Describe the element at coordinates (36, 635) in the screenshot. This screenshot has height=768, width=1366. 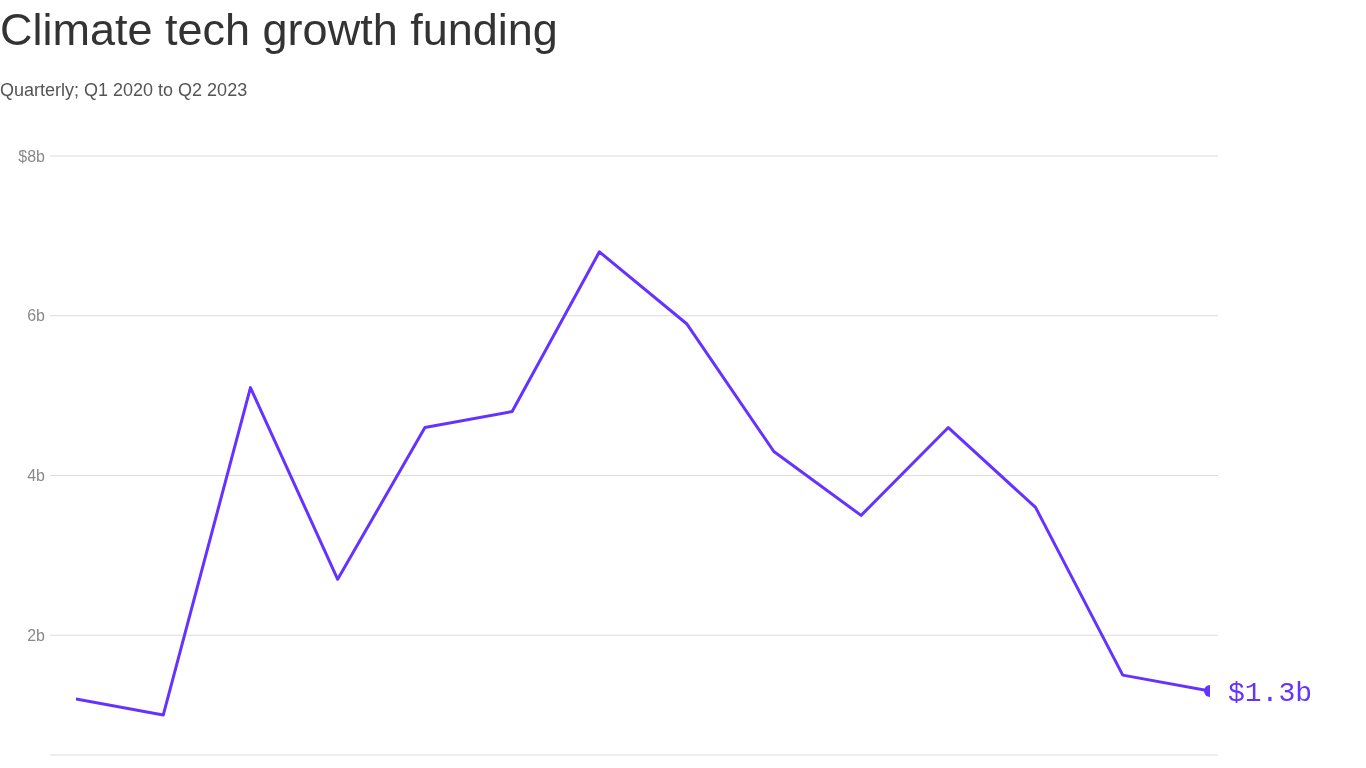
I see `y-tick-label: 2b` at that location.